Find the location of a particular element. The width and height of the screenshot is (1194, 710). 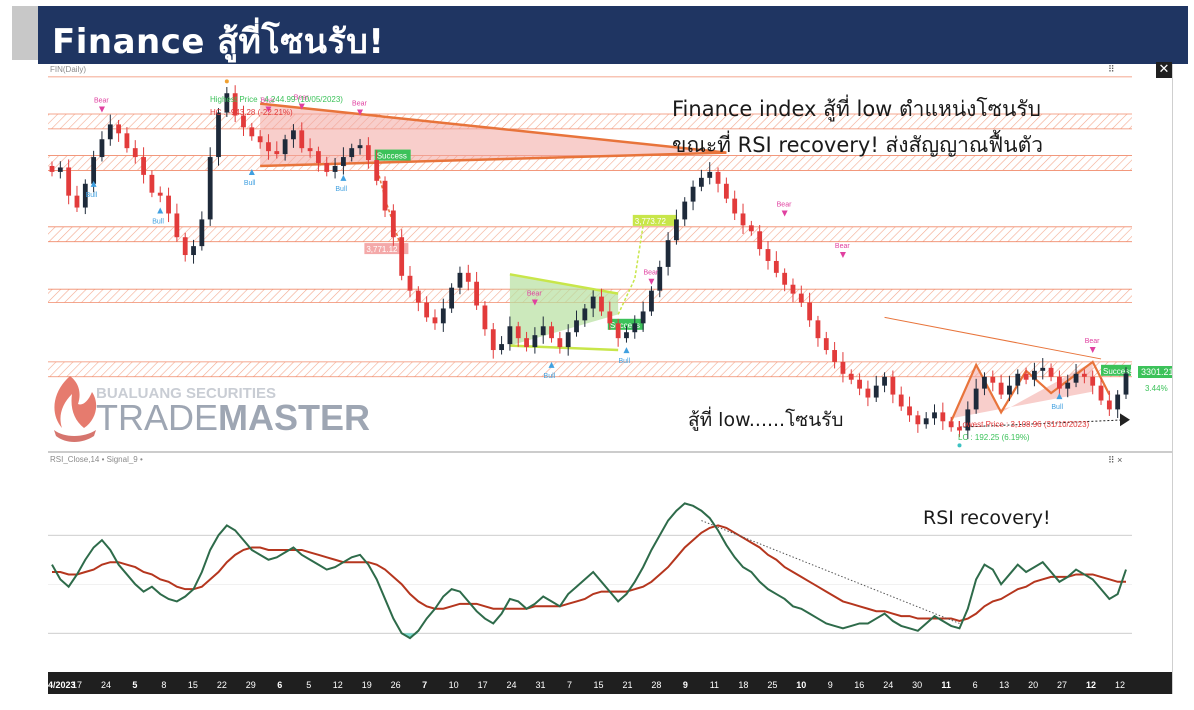

annotation-low-zone: สู้ที่ low......โซนรับ is located at coordinates (765, 418).